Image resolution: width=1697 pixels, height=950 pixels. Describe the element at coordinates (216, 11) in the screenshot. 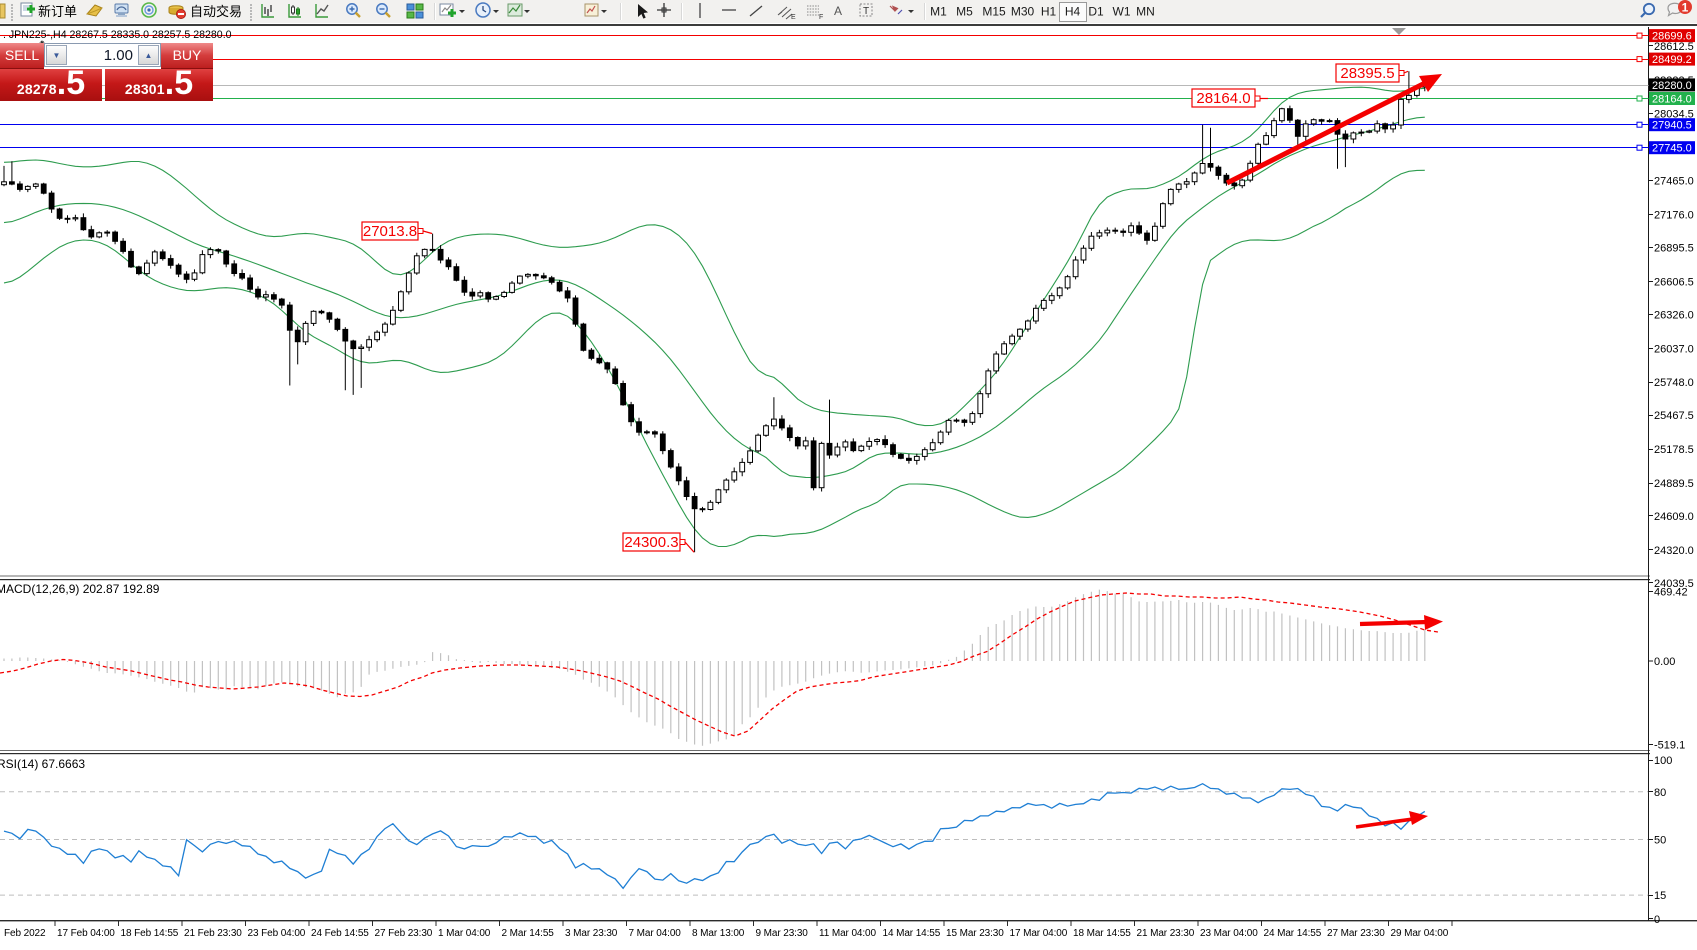

I see `svg-text: 自动交易` at that location.